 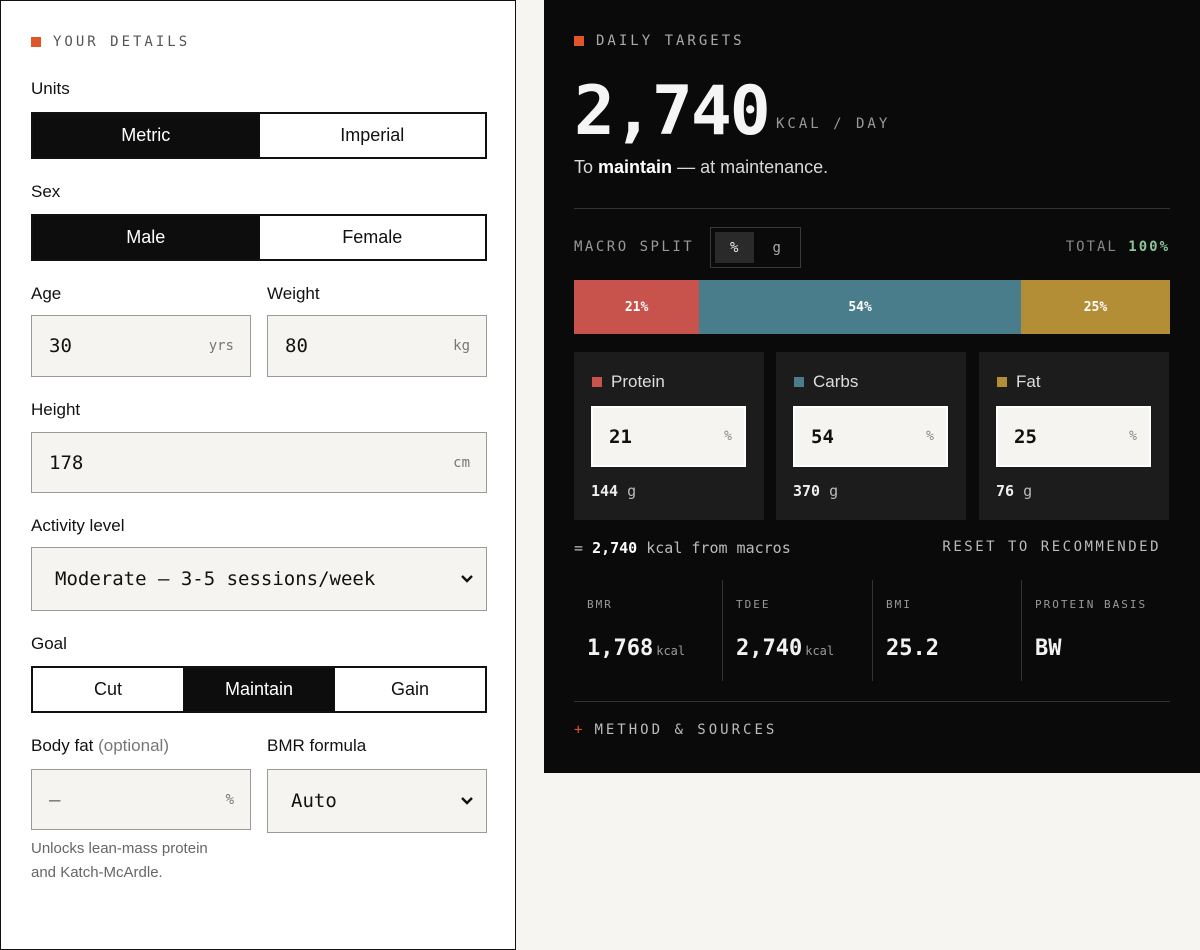 I want to click on units-imperial-option: Imperial, so click(x=371, y=135).